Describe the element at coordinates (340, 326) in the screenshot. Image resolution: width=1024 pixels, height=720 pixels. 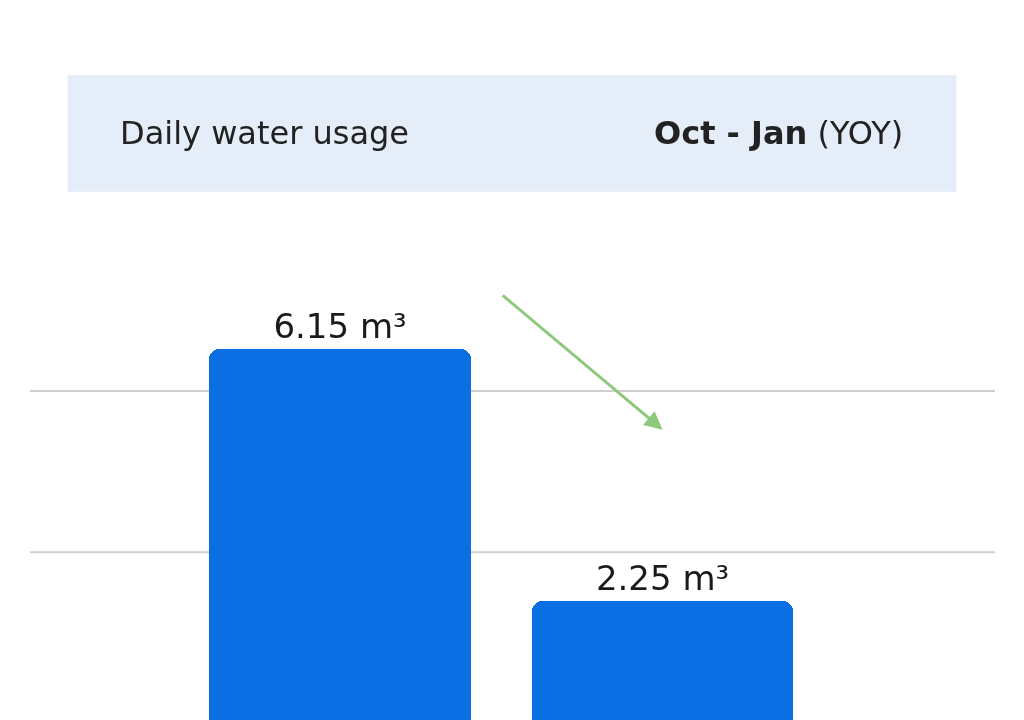
I see `data-label: 6.15 m³` at that location.